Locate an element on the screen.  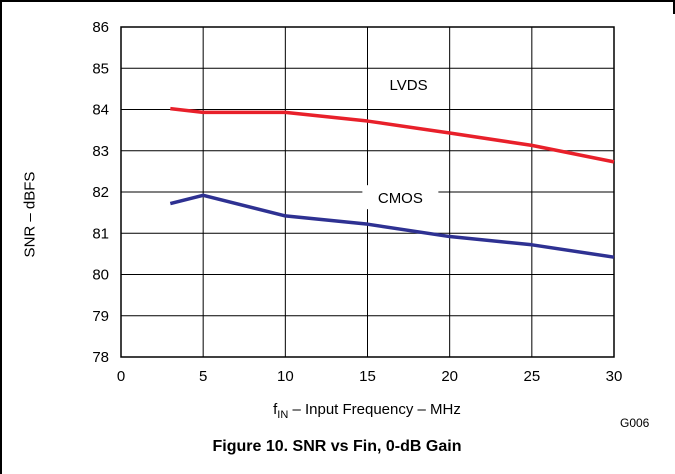
y-tick-label: 79 is located at coordinates (100, 316).